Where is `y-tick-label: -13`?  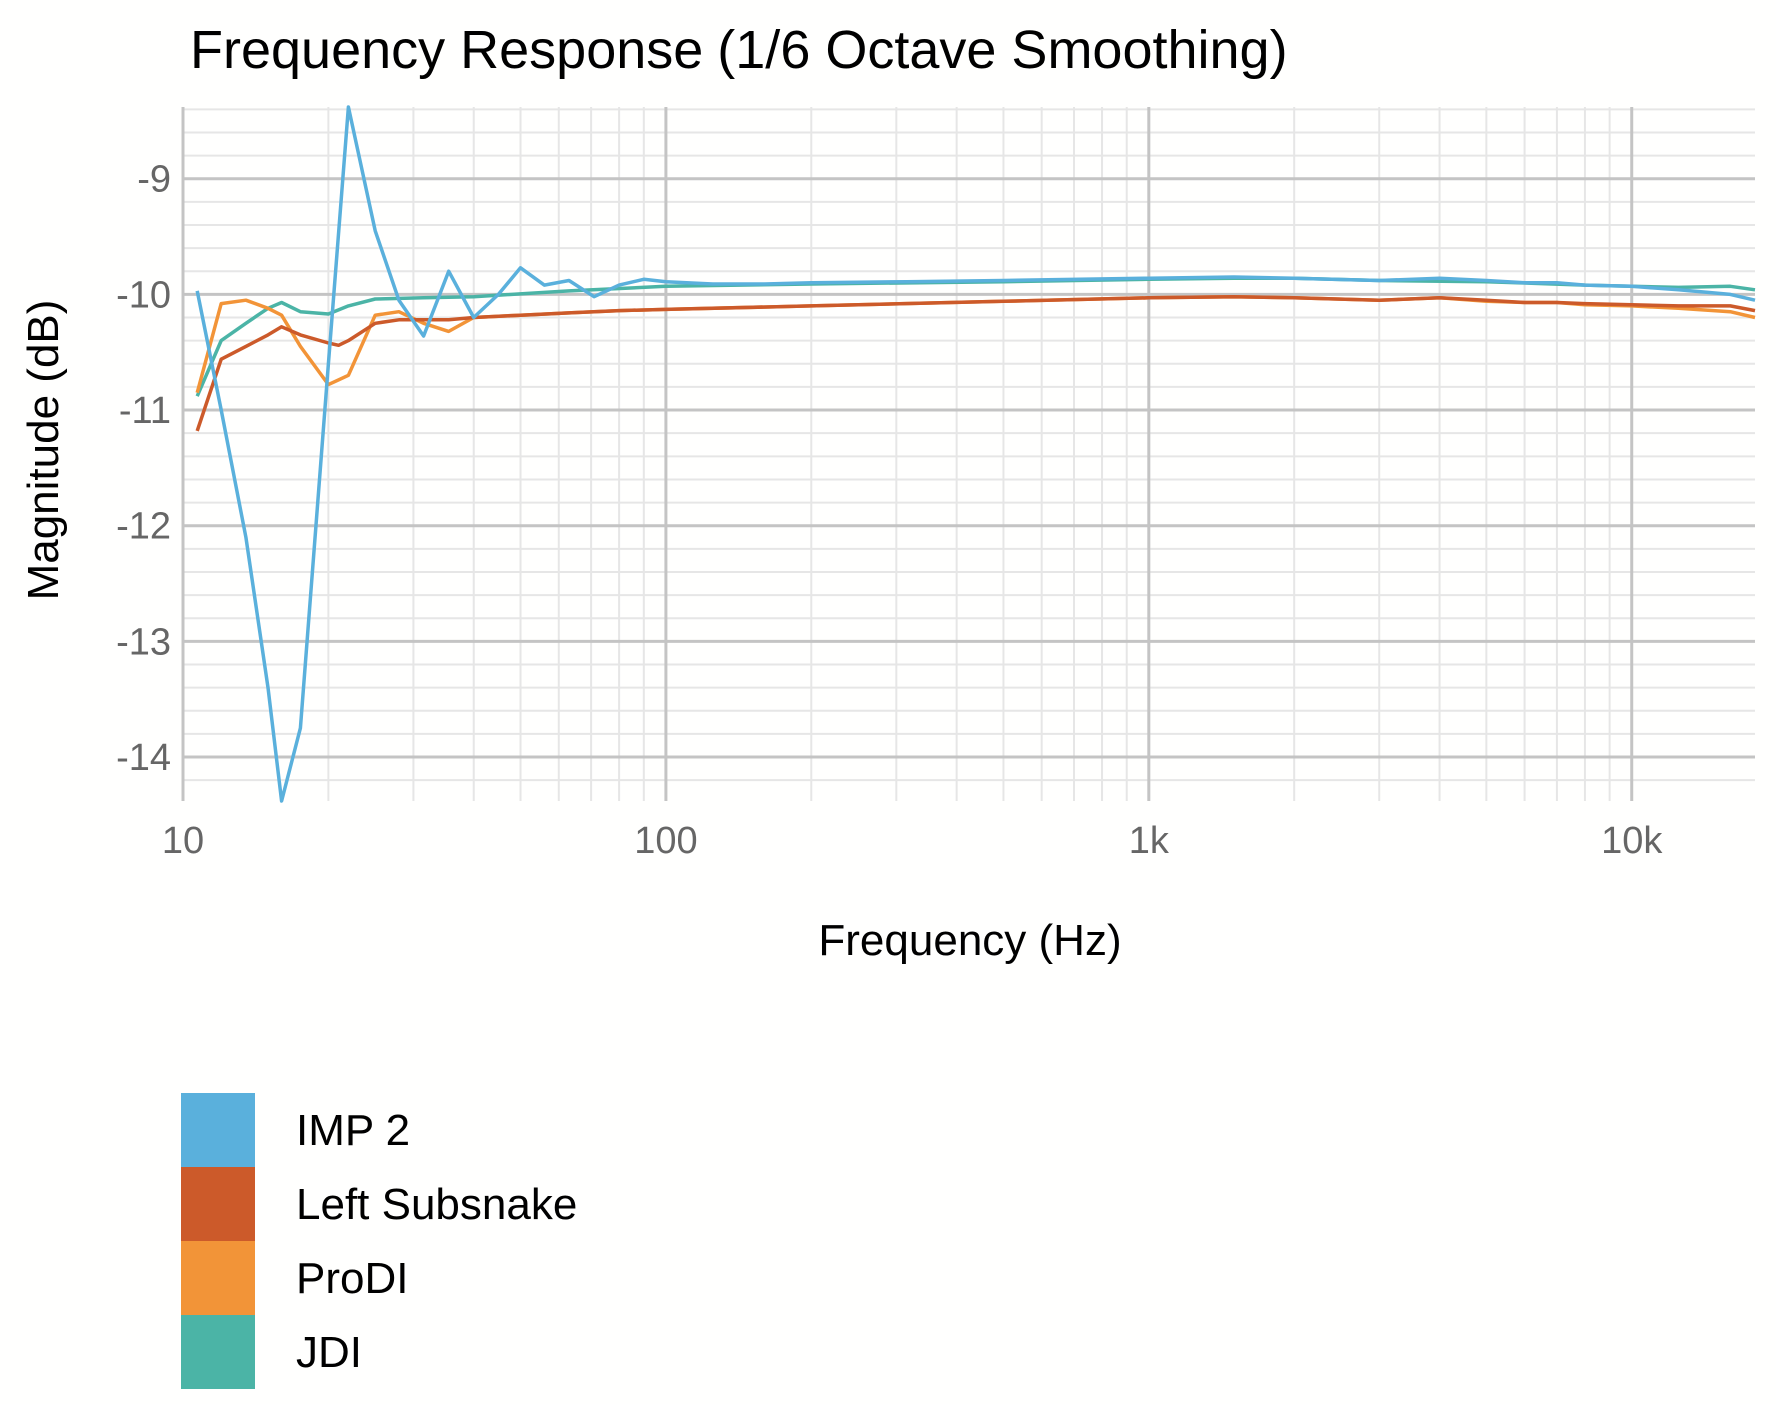 y-tick-label: -13 is located at coordinates (143, 642).